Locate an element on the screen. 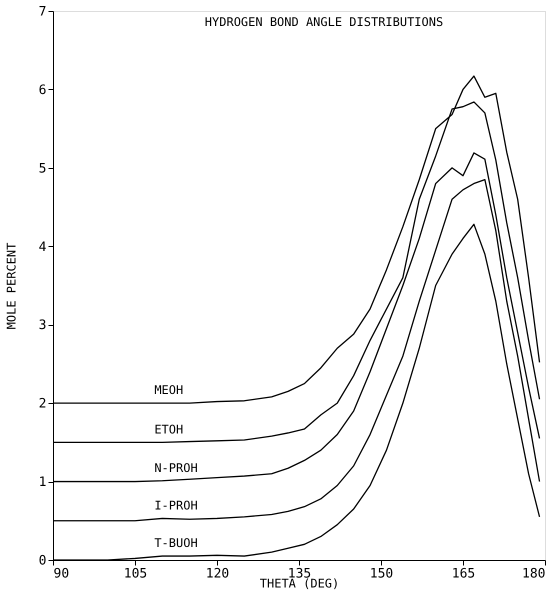 This screenshot has width=551, height=594. x-tick-label: 105 is located at coordinates (136, 574).